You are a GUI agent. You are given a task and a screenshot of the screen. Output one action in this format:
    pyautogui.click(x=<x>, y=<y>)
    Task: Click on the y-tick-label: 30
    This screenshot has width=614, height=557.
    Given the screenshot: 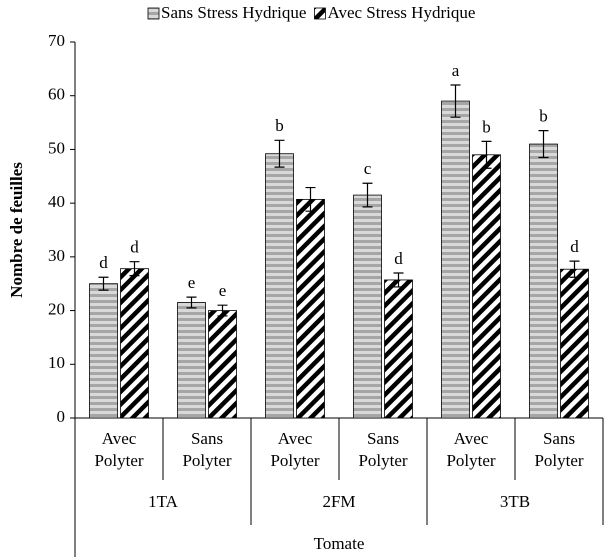 What is the action you would take?
    pyautogui.click(x=56, y=255)
    